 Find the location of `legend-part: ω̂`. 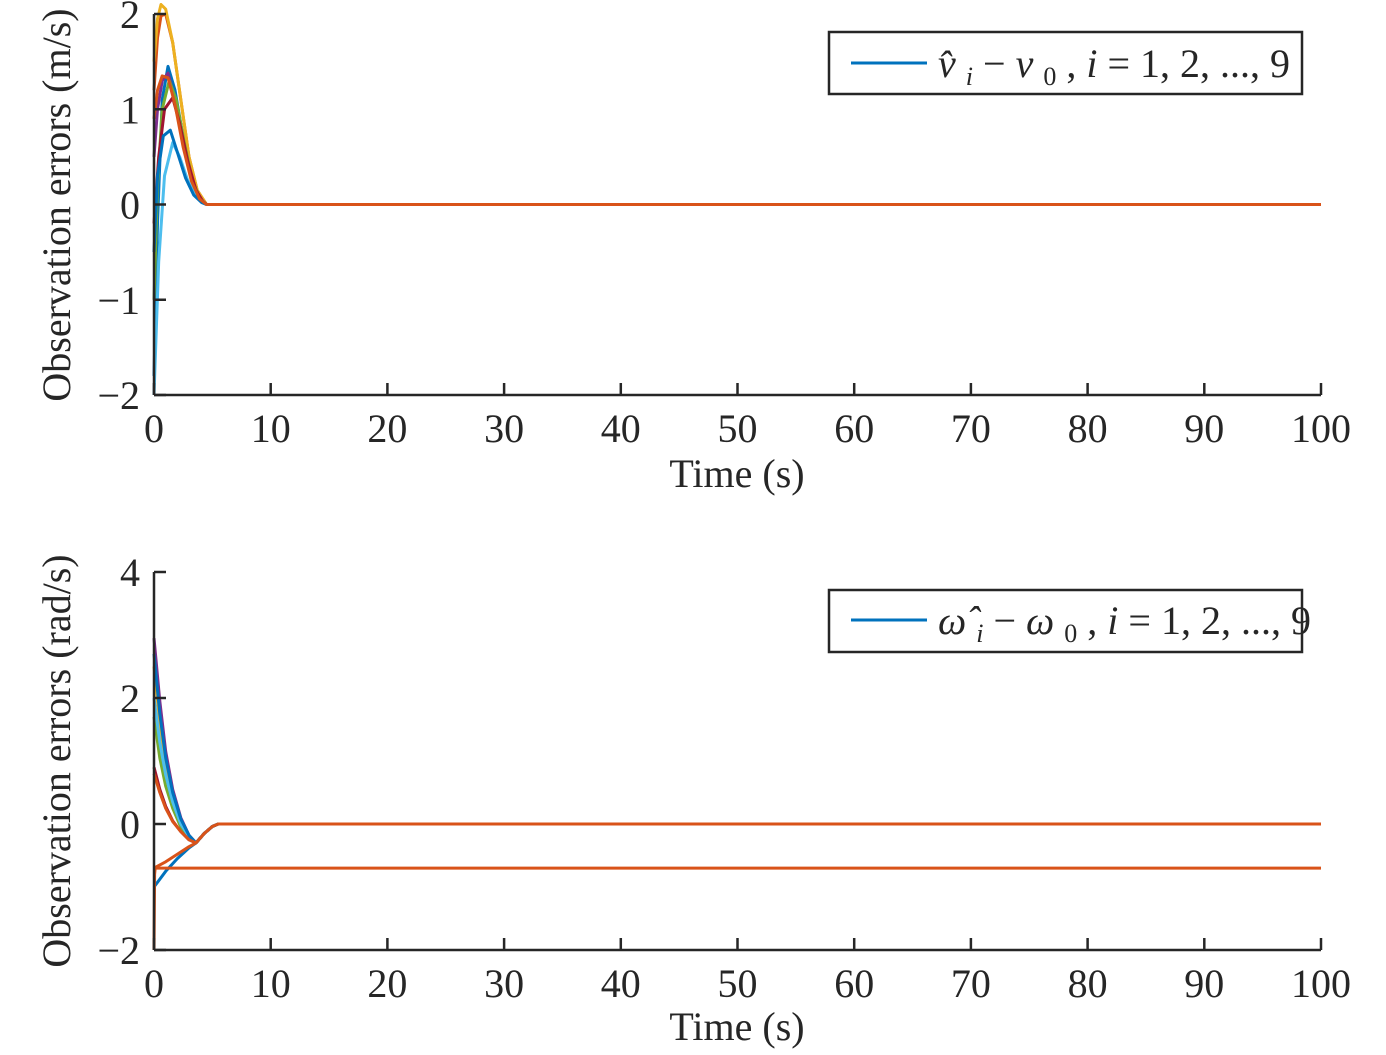

legend-part: ω̂ is located at coordinates (959, 620).